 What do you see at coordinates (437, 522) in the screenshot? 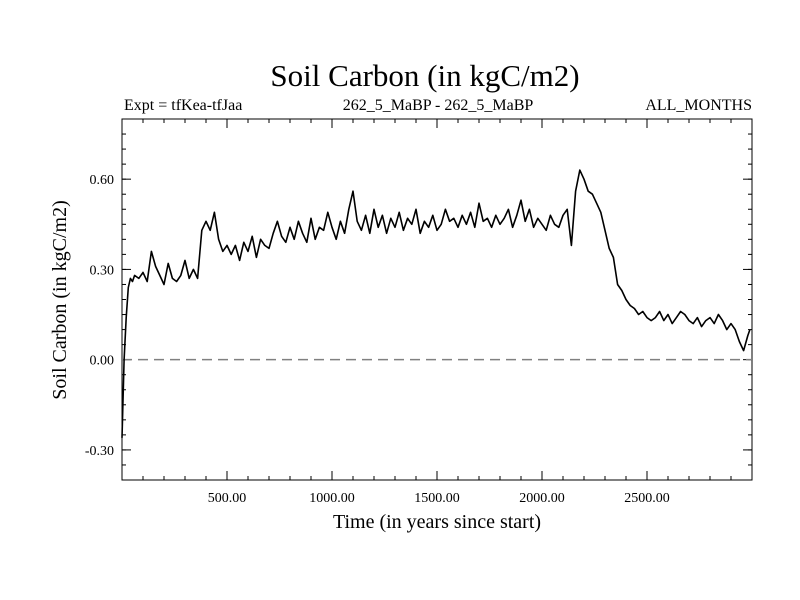
I see `x-axis-title: Time (in years since start)` at bounding box center [437, 522].